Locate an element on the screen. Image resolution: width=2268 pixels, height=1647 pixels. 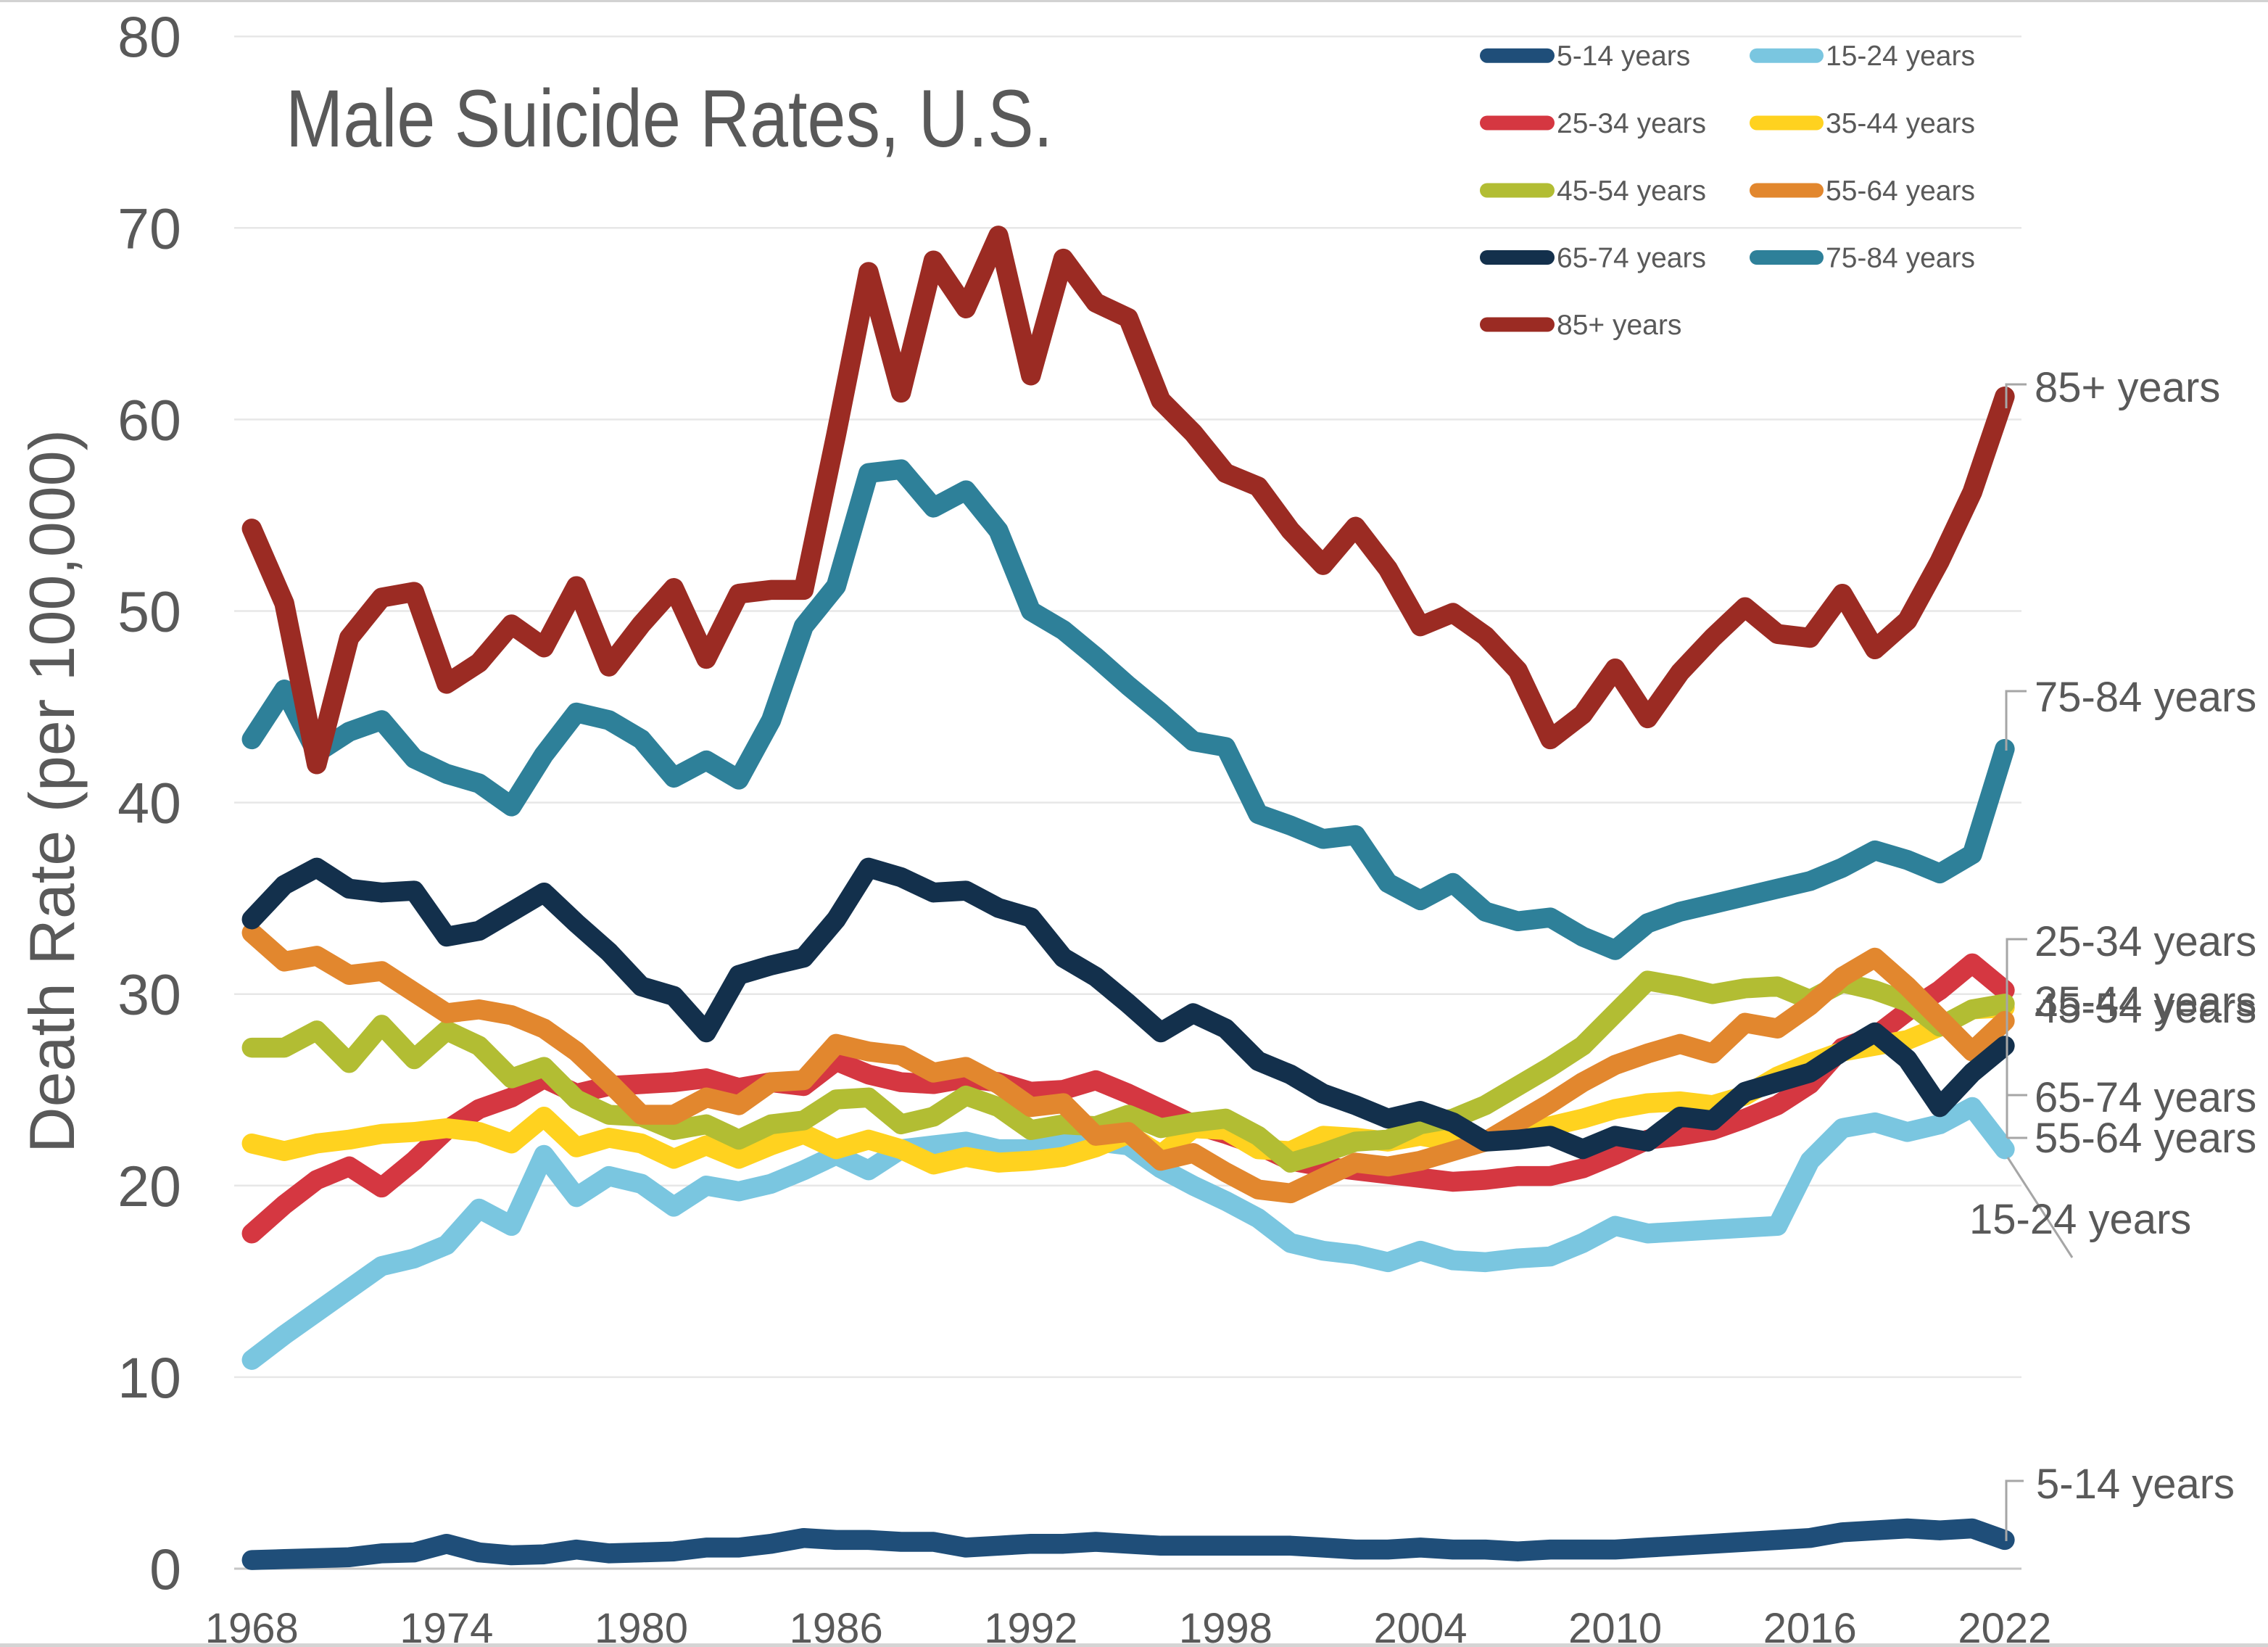
svg-text: 1980 is located at coordinates (641, 1626).